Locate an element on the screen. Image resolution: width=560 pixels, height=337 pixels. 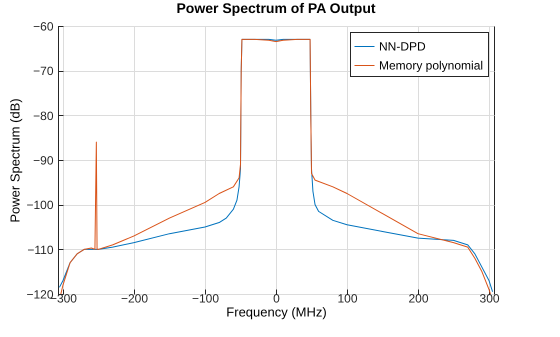
x-tick-label: −200 is located at coordinates (134, 299).